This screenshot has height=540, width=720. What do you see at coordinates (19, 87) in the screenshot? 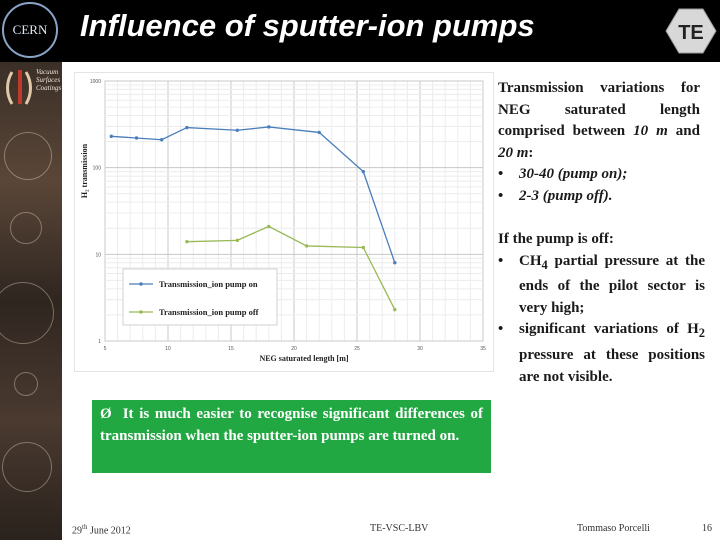
I see `vacuum-surfaces-coatings-logo` at bounding box center [19, 87].